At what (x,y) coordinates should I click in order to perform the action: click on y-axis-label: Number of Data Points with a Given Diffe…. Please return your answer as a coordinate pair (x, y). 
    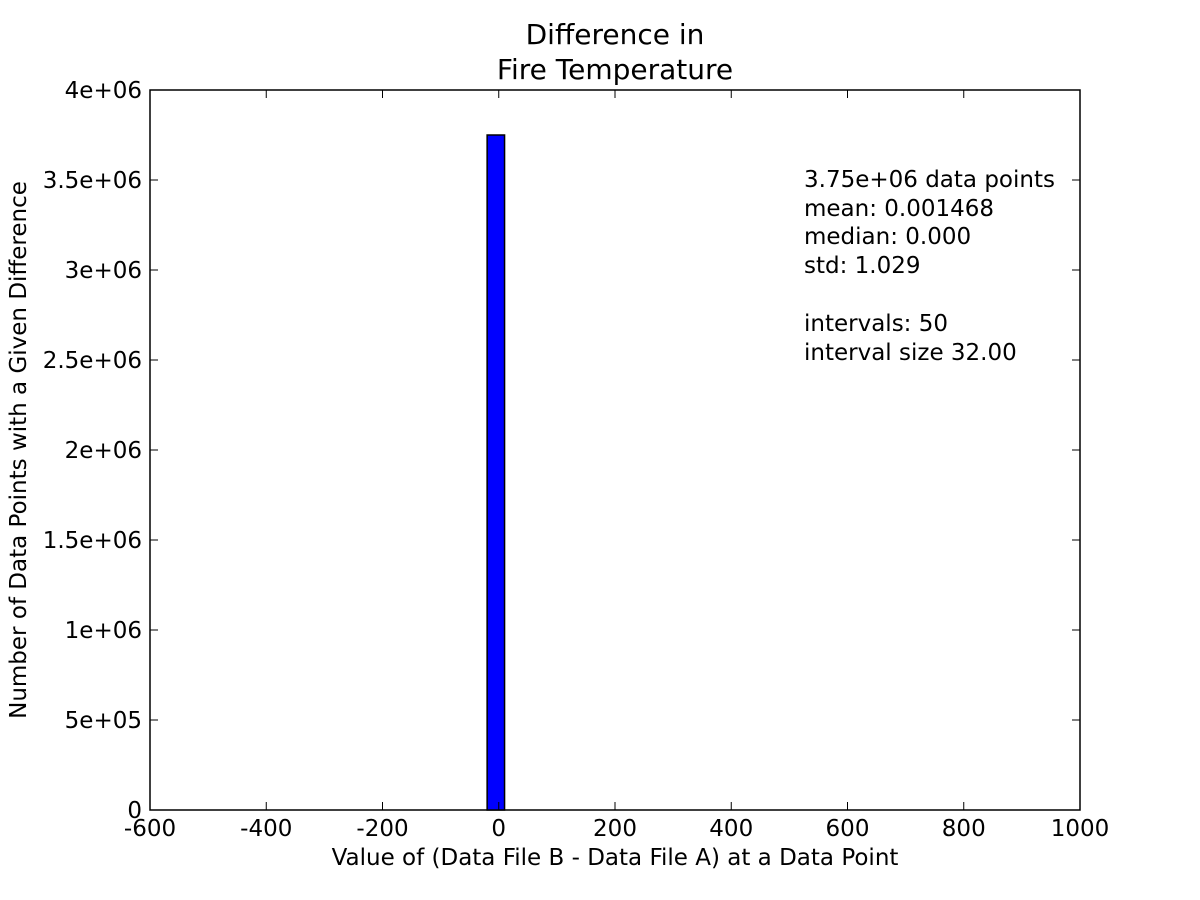
    Looking at the image, I should click on (19, 450).